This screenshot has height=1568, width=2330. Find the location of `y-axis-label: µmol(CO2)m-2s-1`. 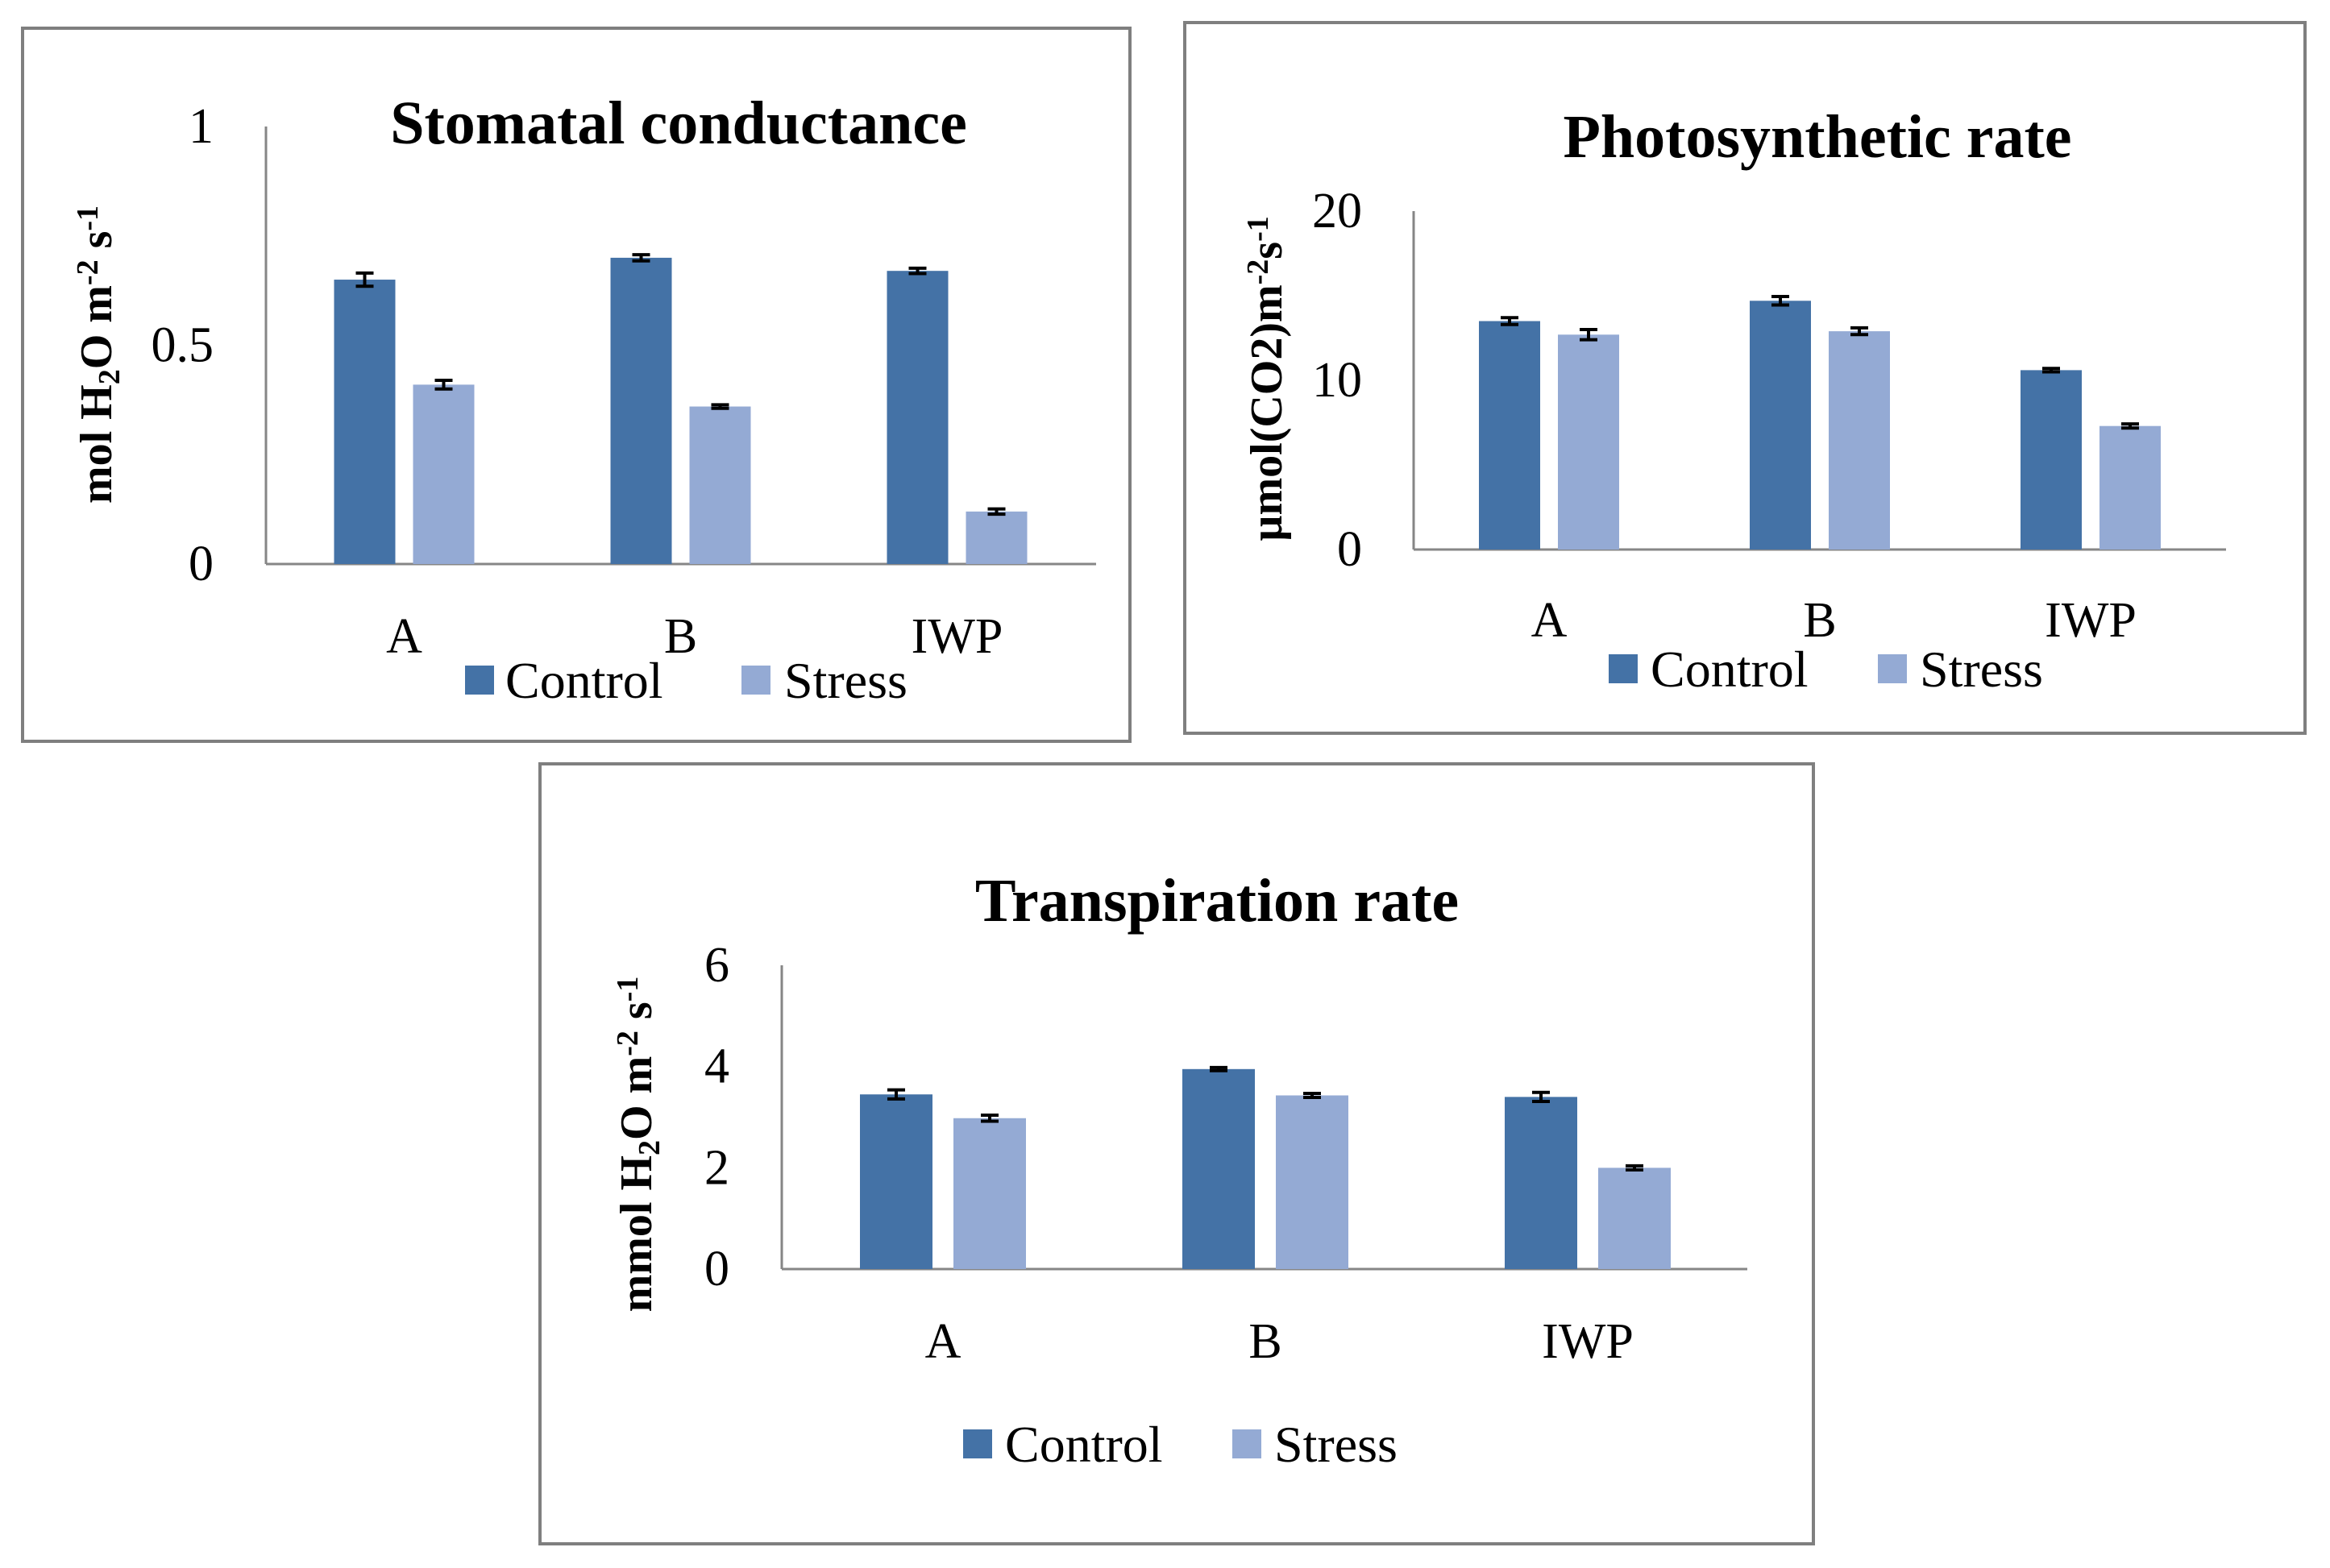

y-axis-label: µmol(CO2)m-2s-1 is located at coordinates (1266, 378).